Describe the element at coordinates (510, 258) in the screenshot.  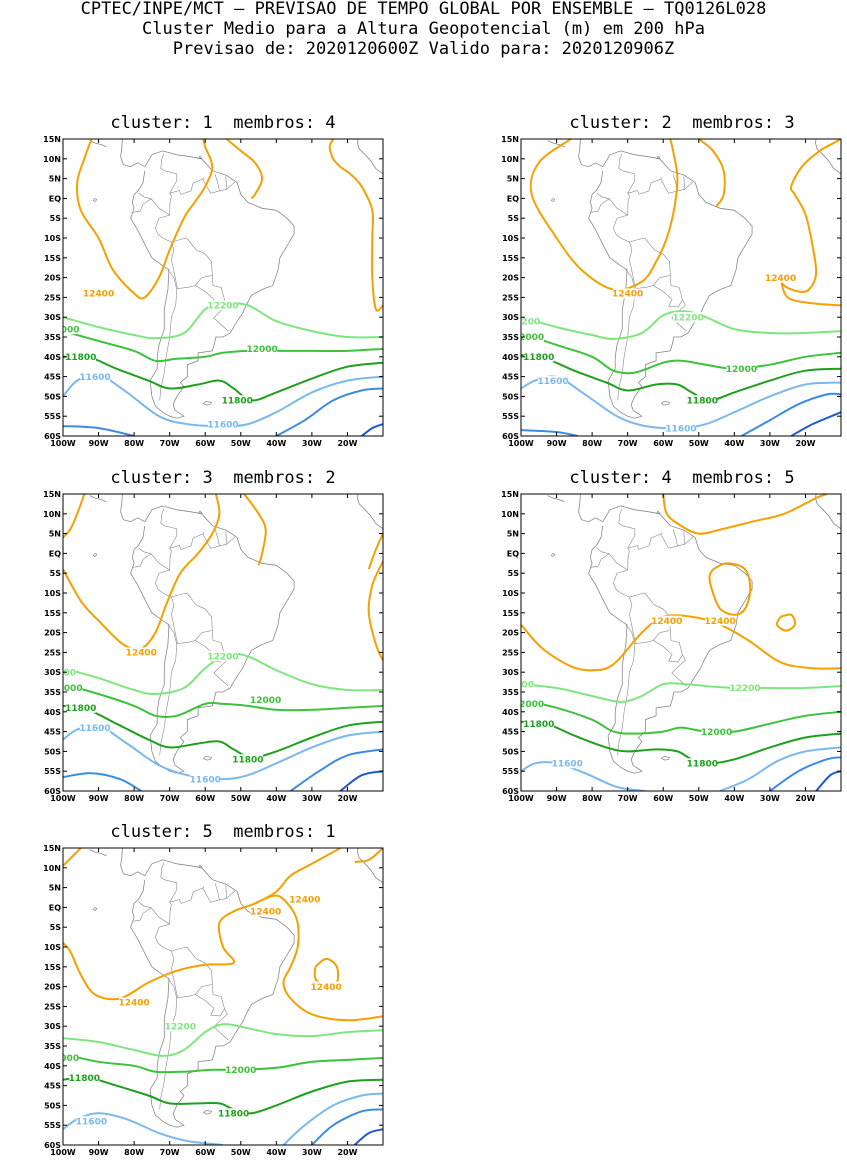
I see `lat-tick-label: 15S` at that location.